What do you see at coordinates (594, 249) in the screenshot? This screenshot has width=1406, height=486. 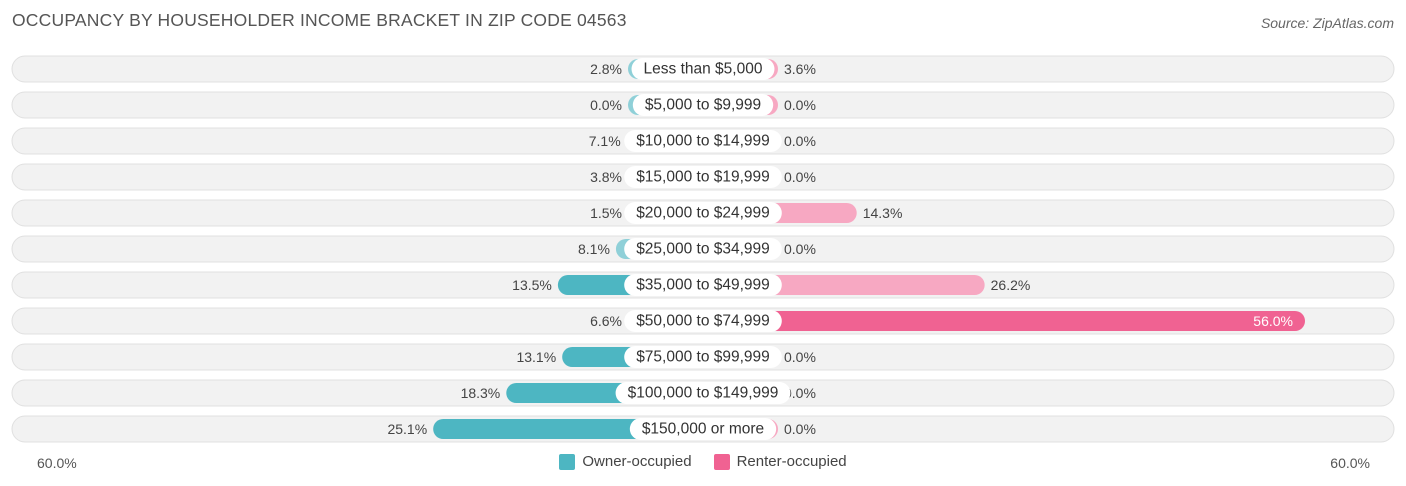 I see `owner-value-label: 8.1%` at bounding box center [594, 249].